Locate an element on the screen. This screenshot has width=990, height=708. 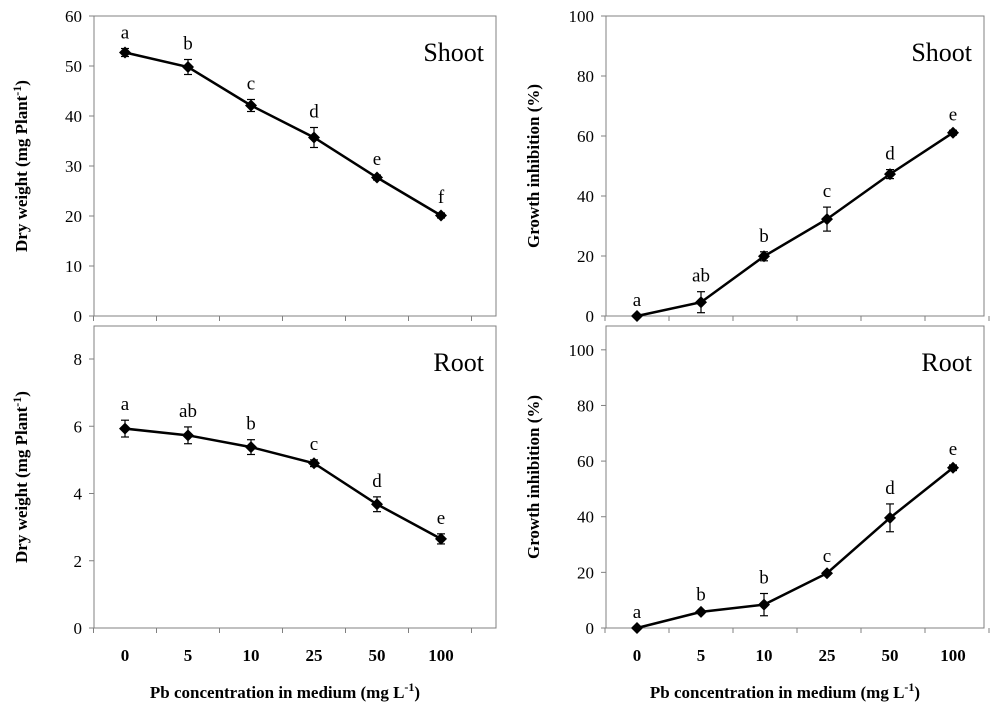
y-tick-label: 10 is located at coordinates (73, 266).